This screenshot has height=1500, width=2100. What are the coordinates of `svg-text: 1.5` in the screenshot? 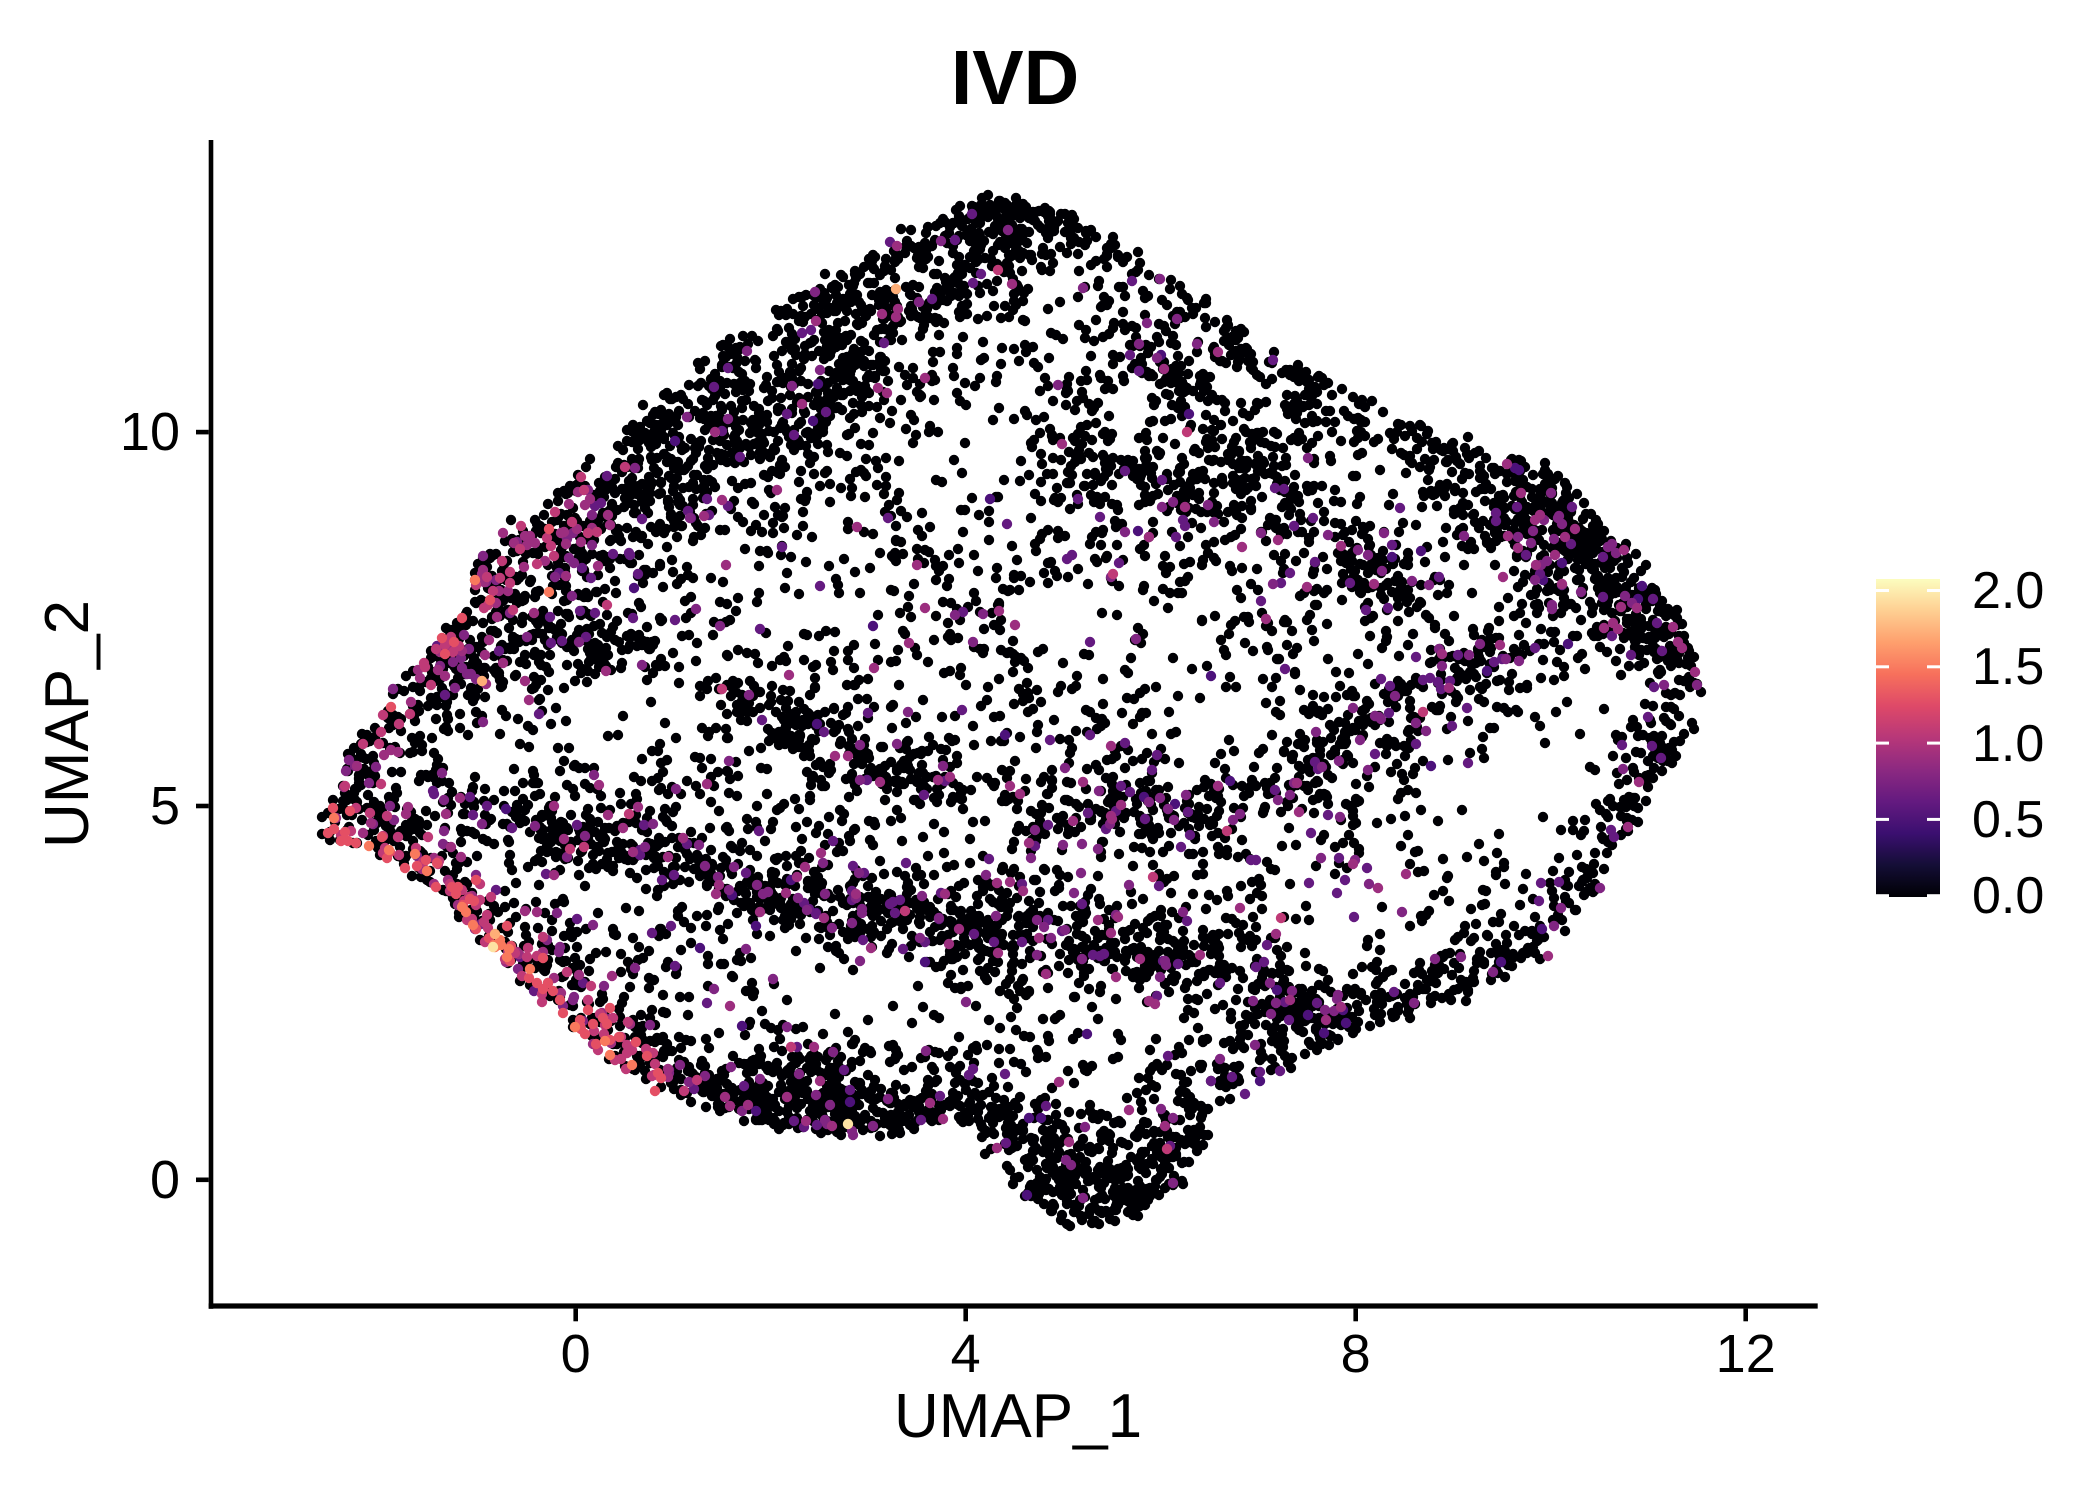 It's located at (2008, 667).